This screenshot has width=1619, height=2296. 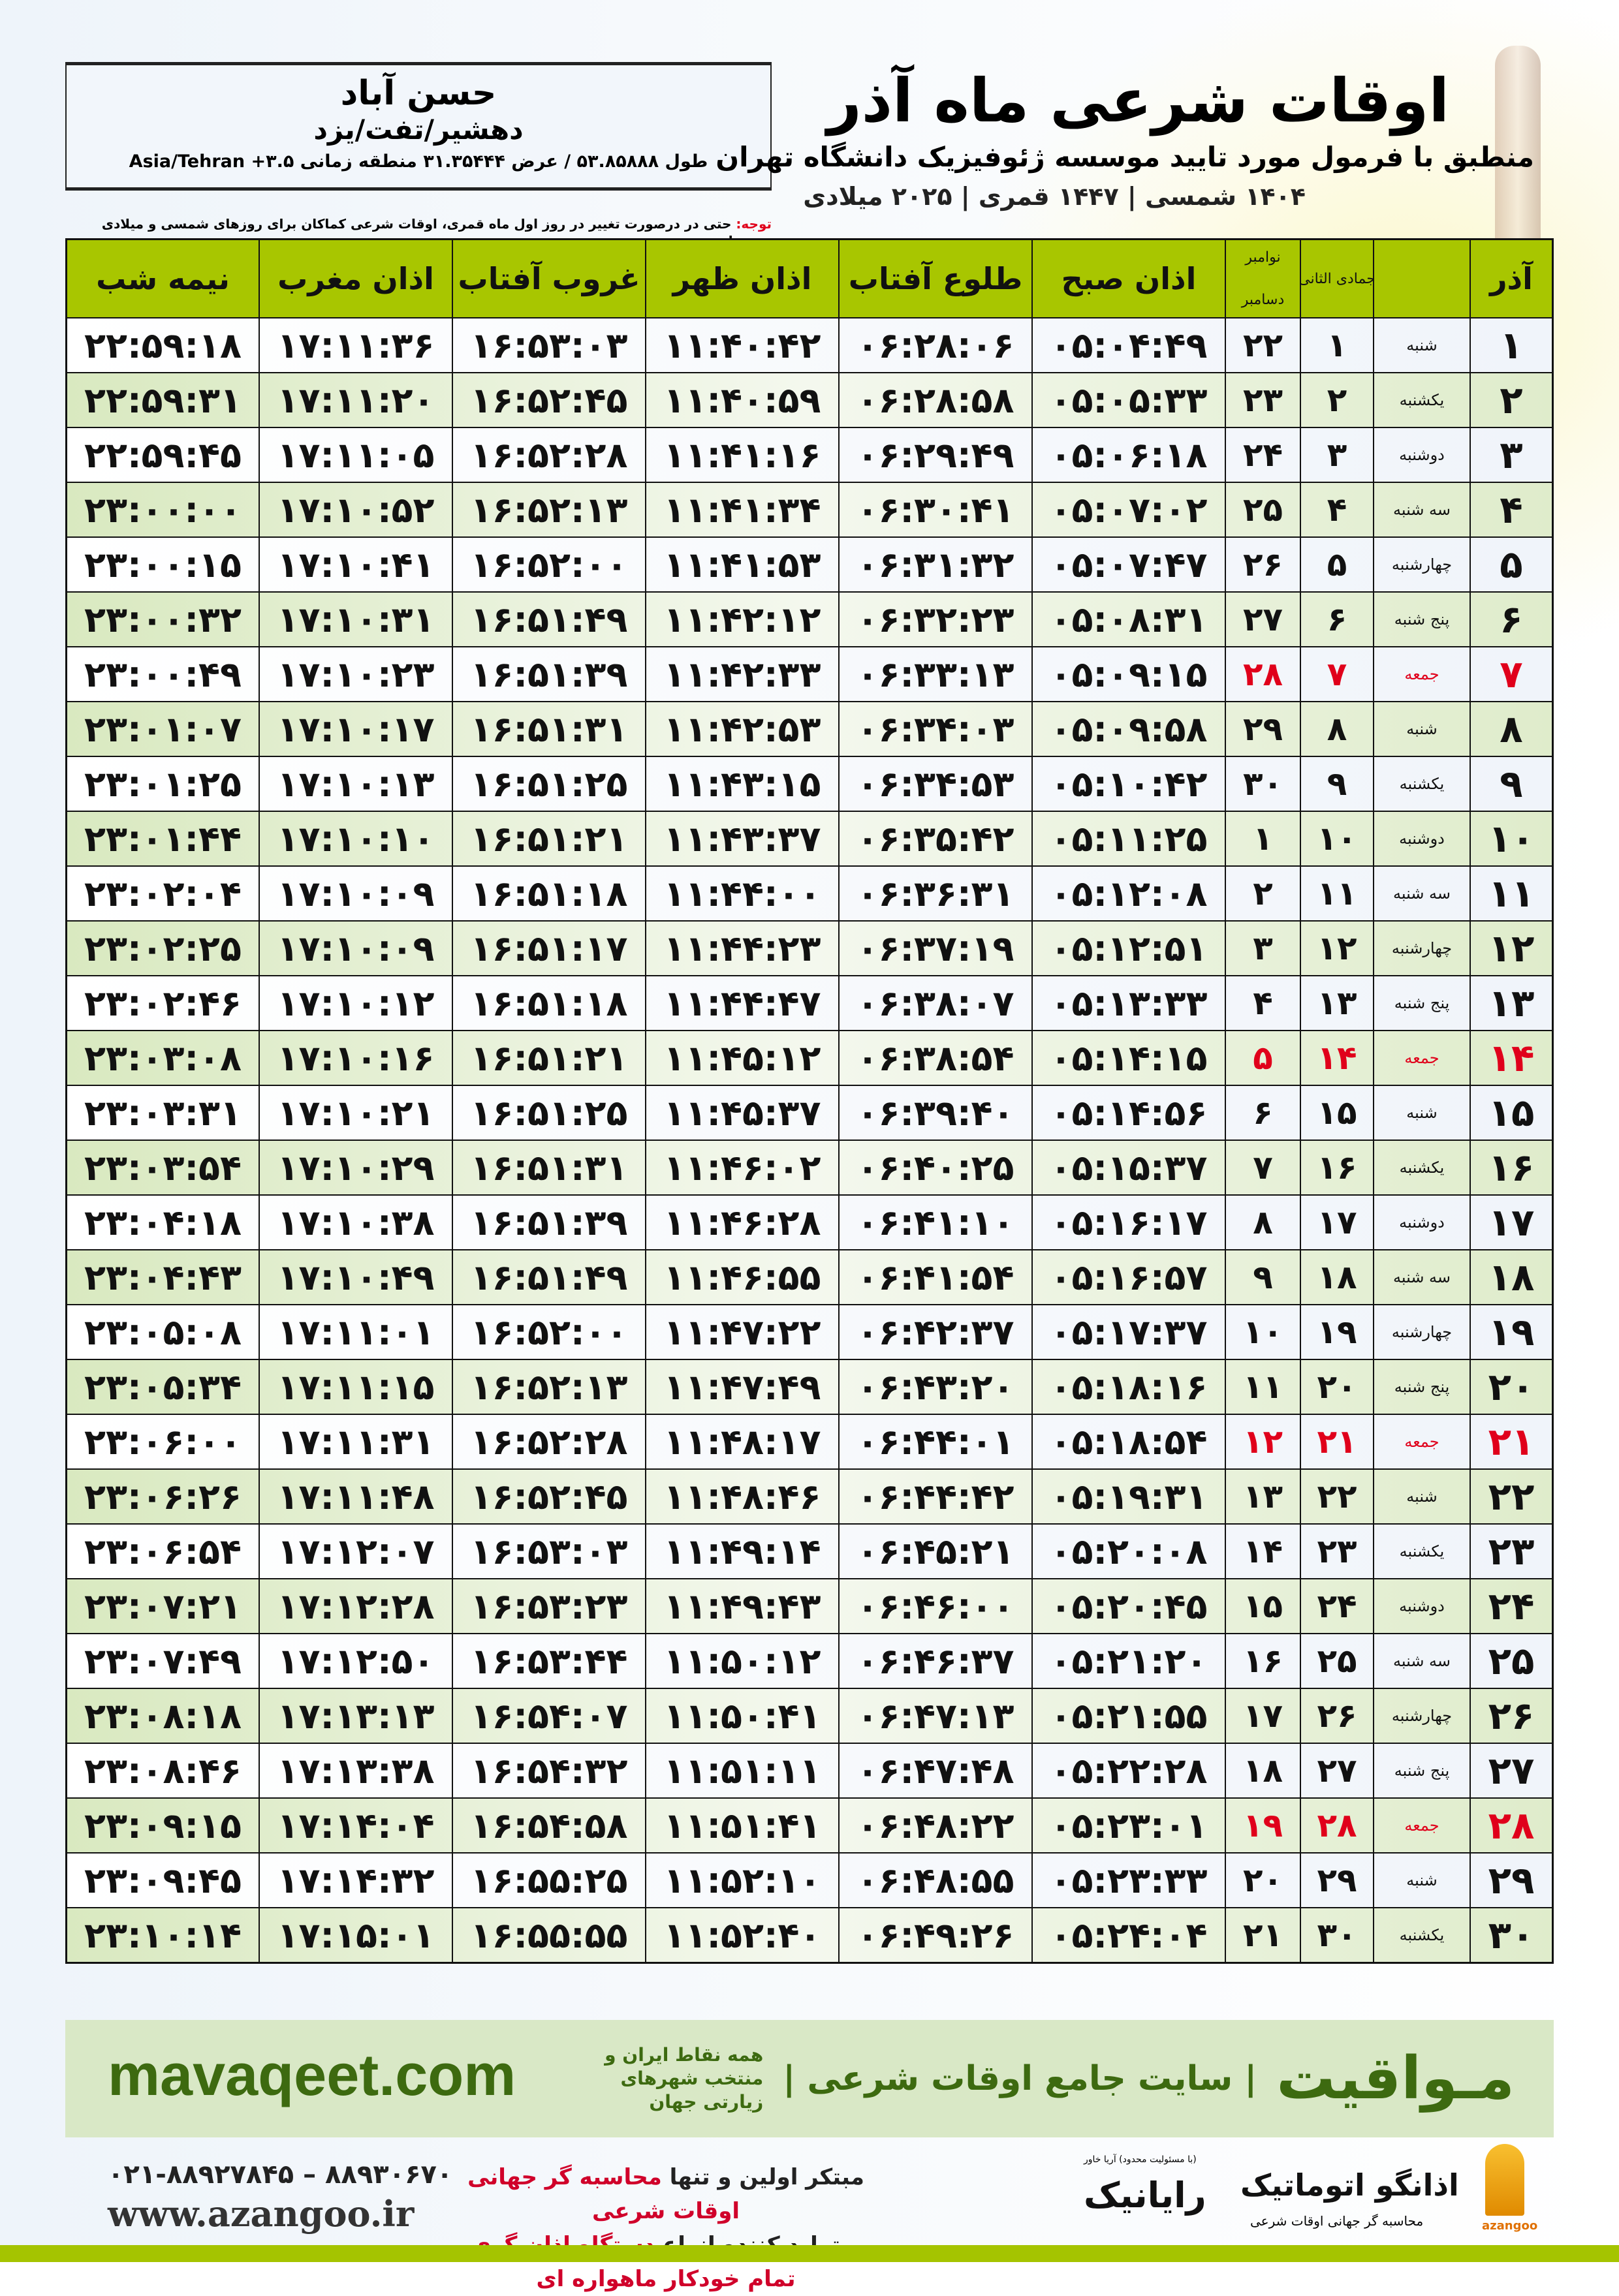 I want to click on cell-hijri: ۱۴, so click(x=1337, y=1058).